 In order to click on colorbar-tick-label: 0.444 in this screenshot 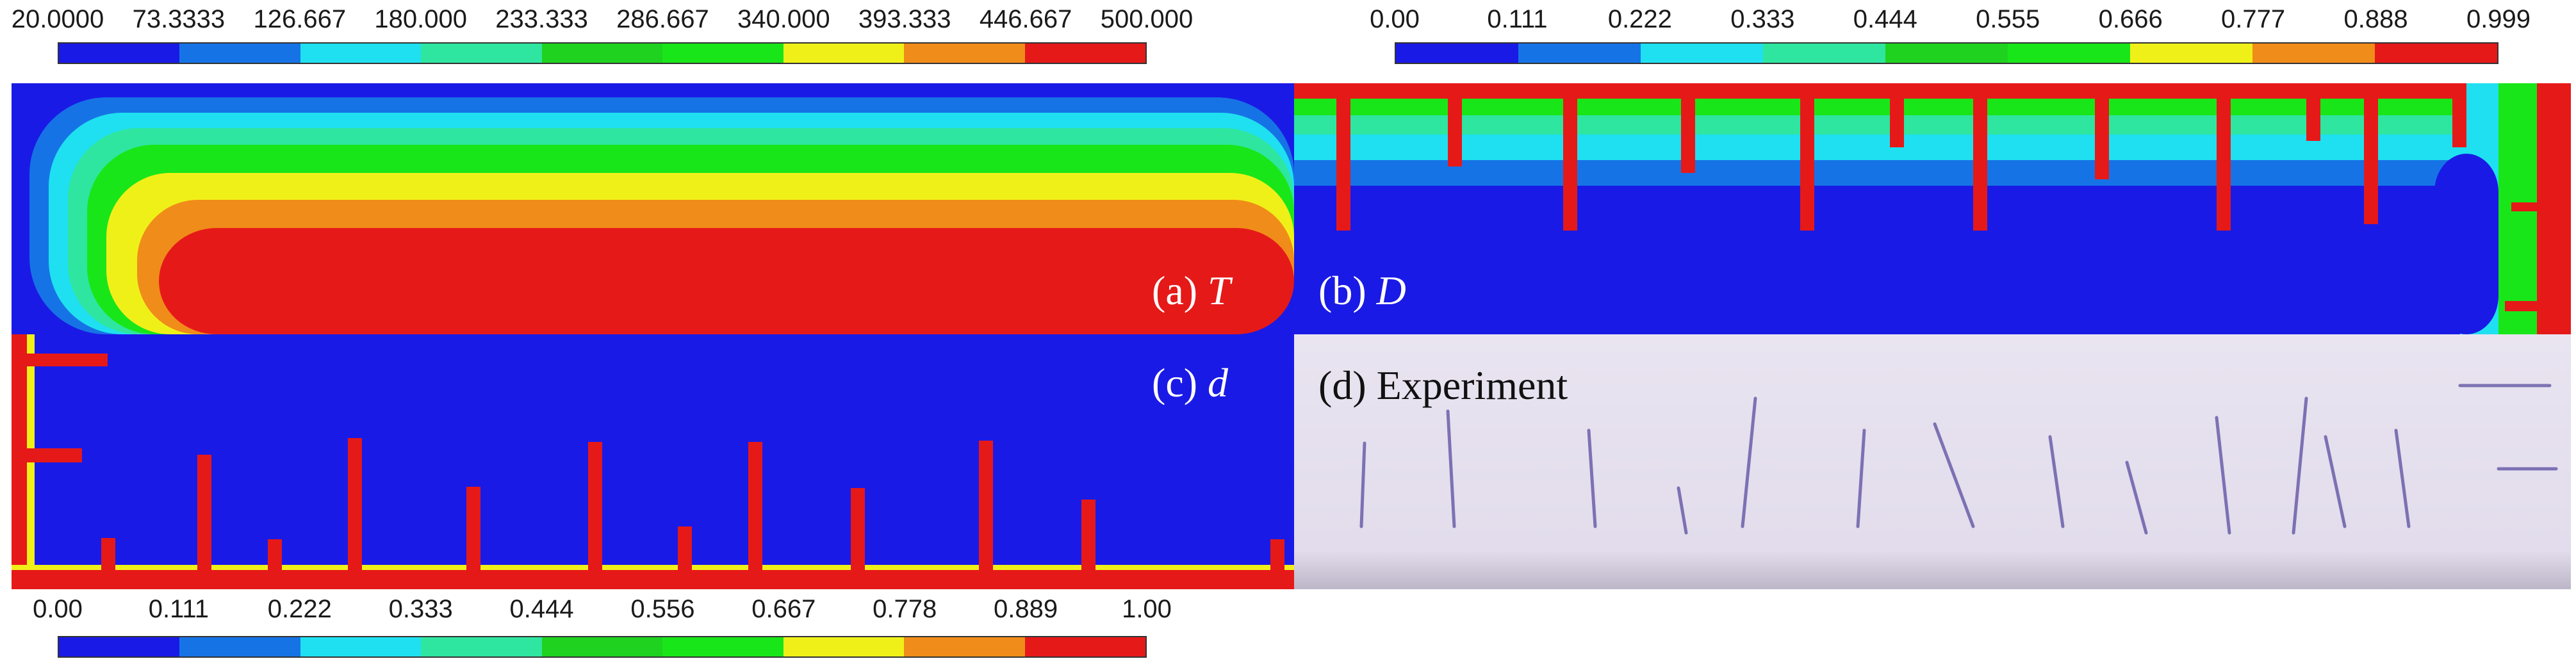, I will do `click(1885, 19)`.